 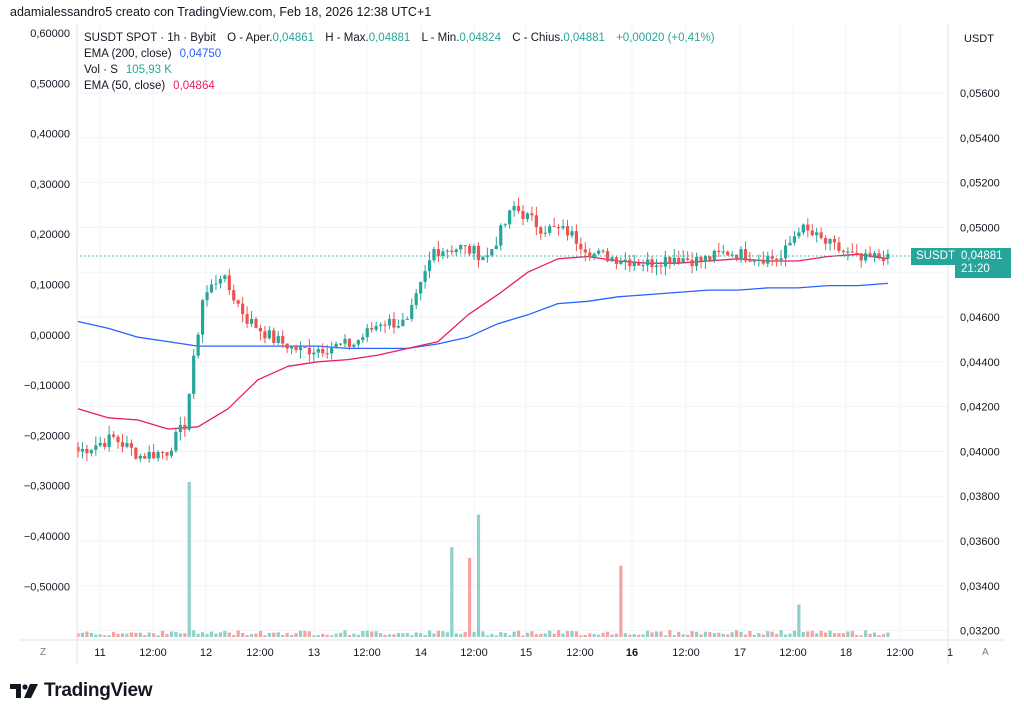 I want to click on open-value: 0,04861, so click(x=293, y=38).